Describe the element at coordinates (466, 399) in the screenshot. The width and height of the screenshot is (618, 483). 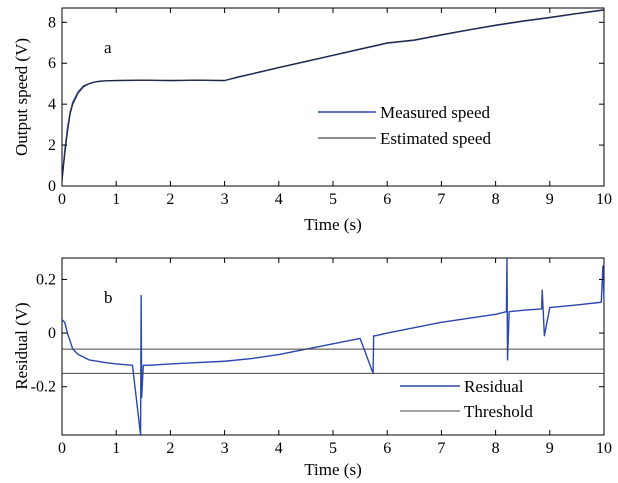
I see `panel-b-legend: Residual Threshold` at that location.